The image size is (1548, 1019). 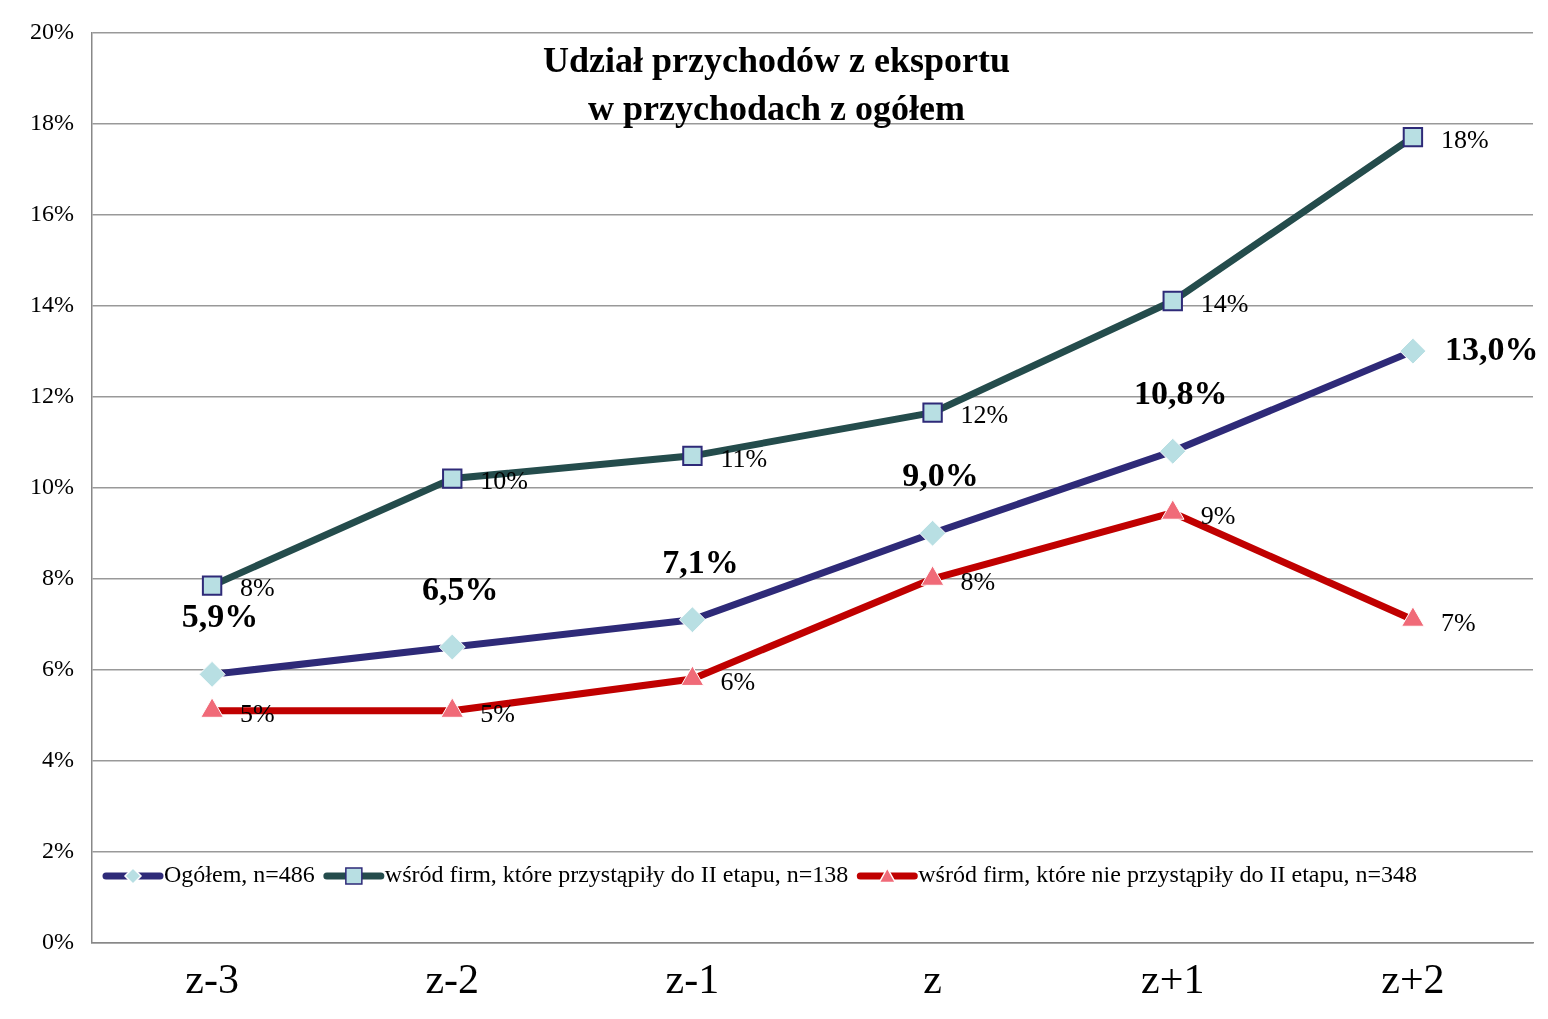 I want to click on x-tick-label: z+2, so click(x=1413, y=979).